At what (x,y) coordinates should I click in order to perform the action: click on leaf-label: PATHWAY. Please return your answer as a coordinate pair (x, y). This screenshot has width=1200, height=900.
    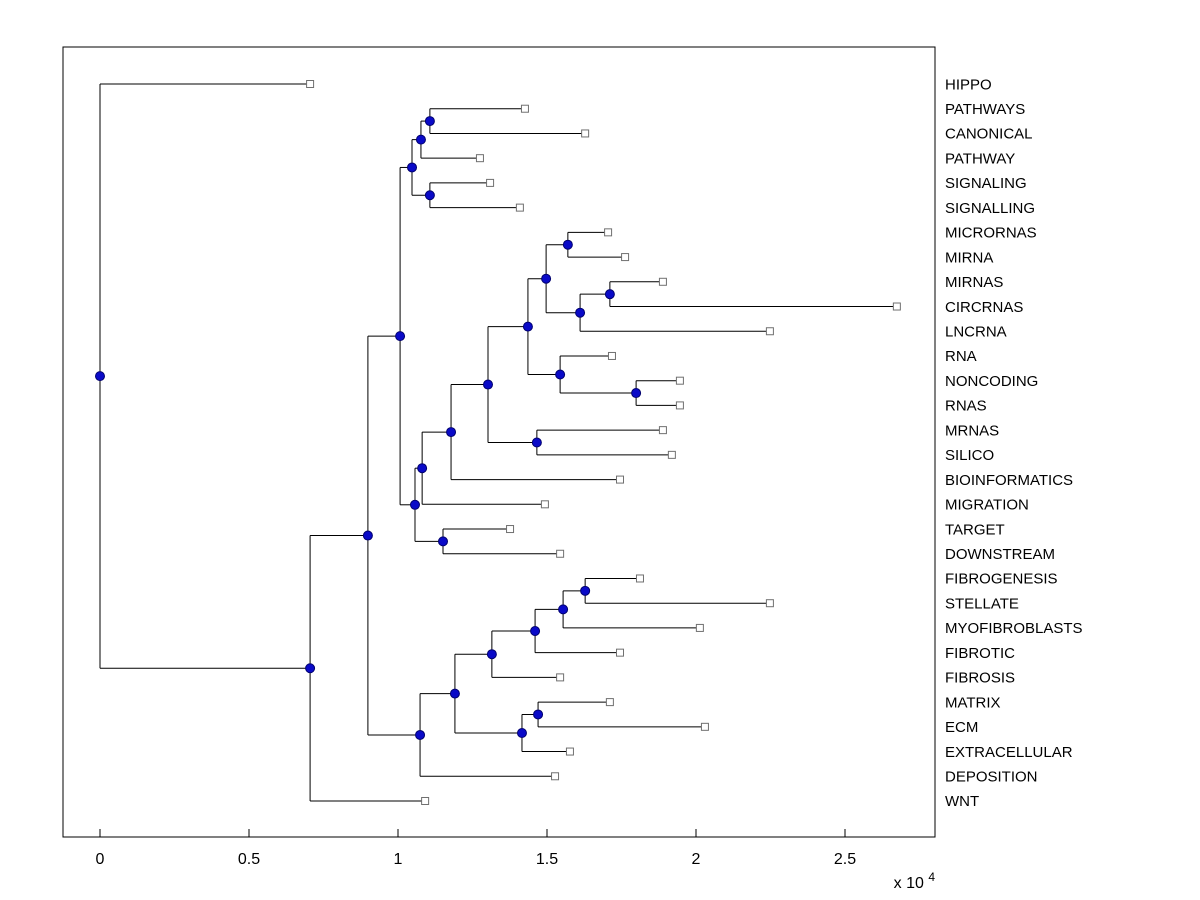
    Looking at the image, I should click on (980, 158).